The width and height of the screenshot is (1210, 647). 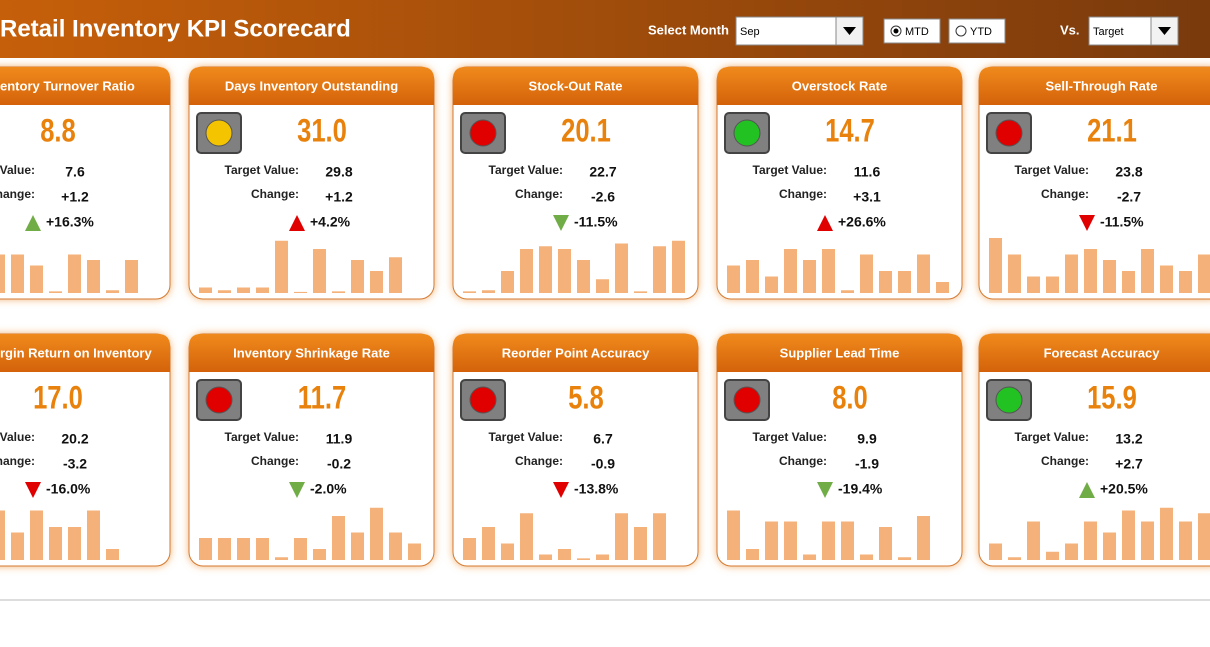 I want to click on month-label: Select Month, so click(x=688, y=29).